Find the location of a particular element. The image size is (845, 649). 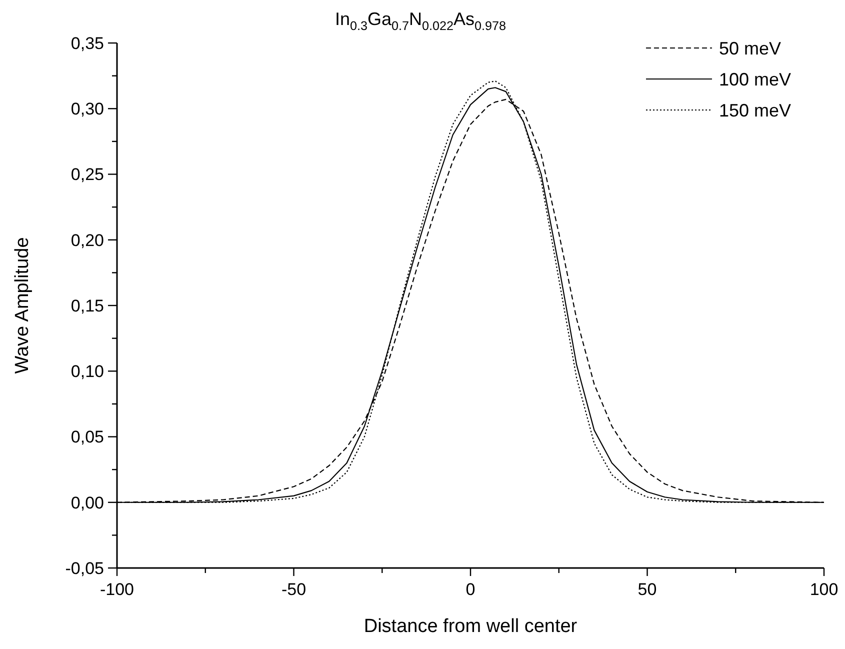

y-tick-label: 0,20 is located at coordinates (87, 240).